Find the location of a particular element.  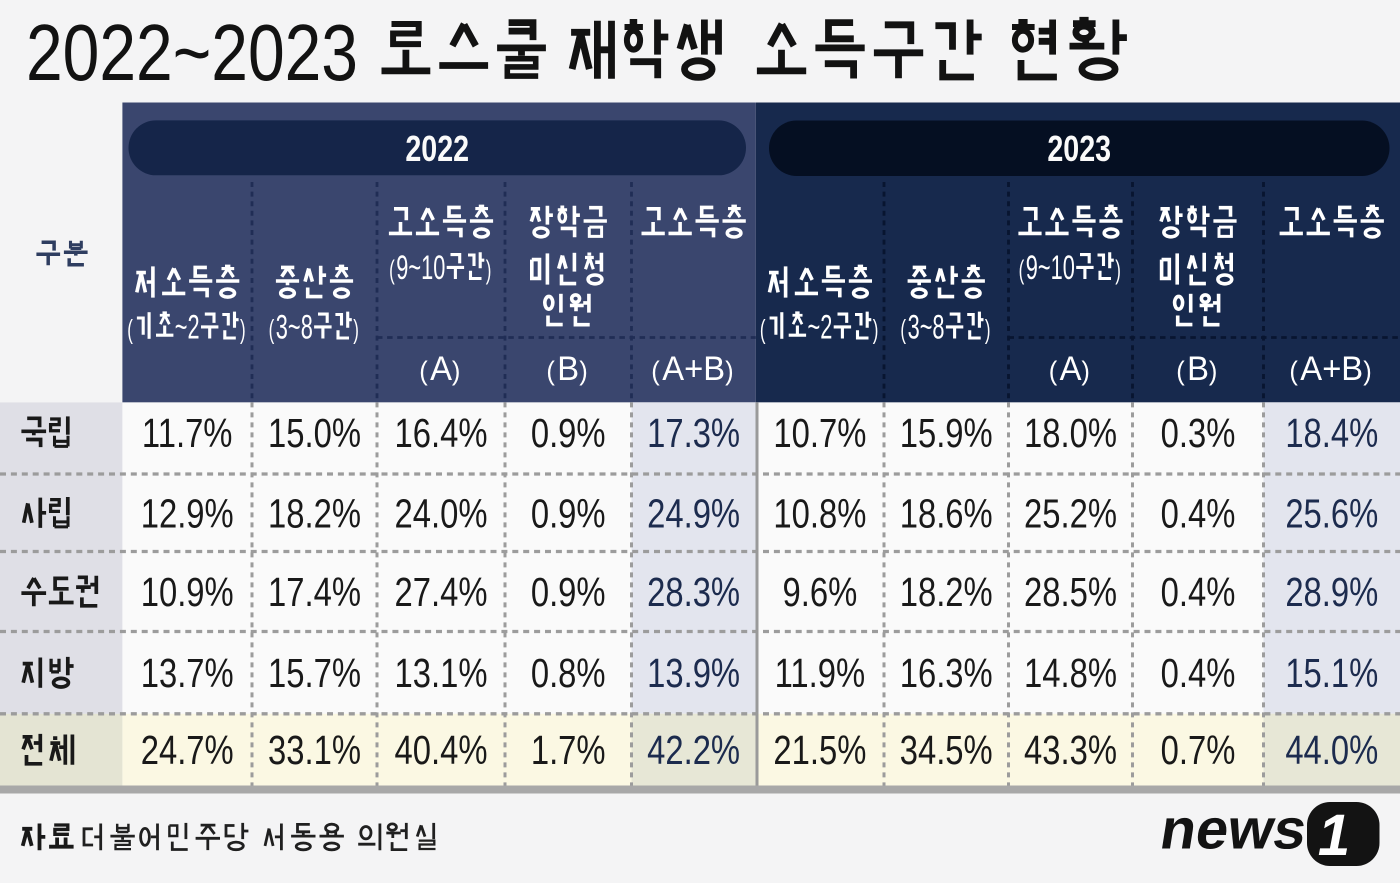

svg-text: 2022 is located at coordinates (437, 148).